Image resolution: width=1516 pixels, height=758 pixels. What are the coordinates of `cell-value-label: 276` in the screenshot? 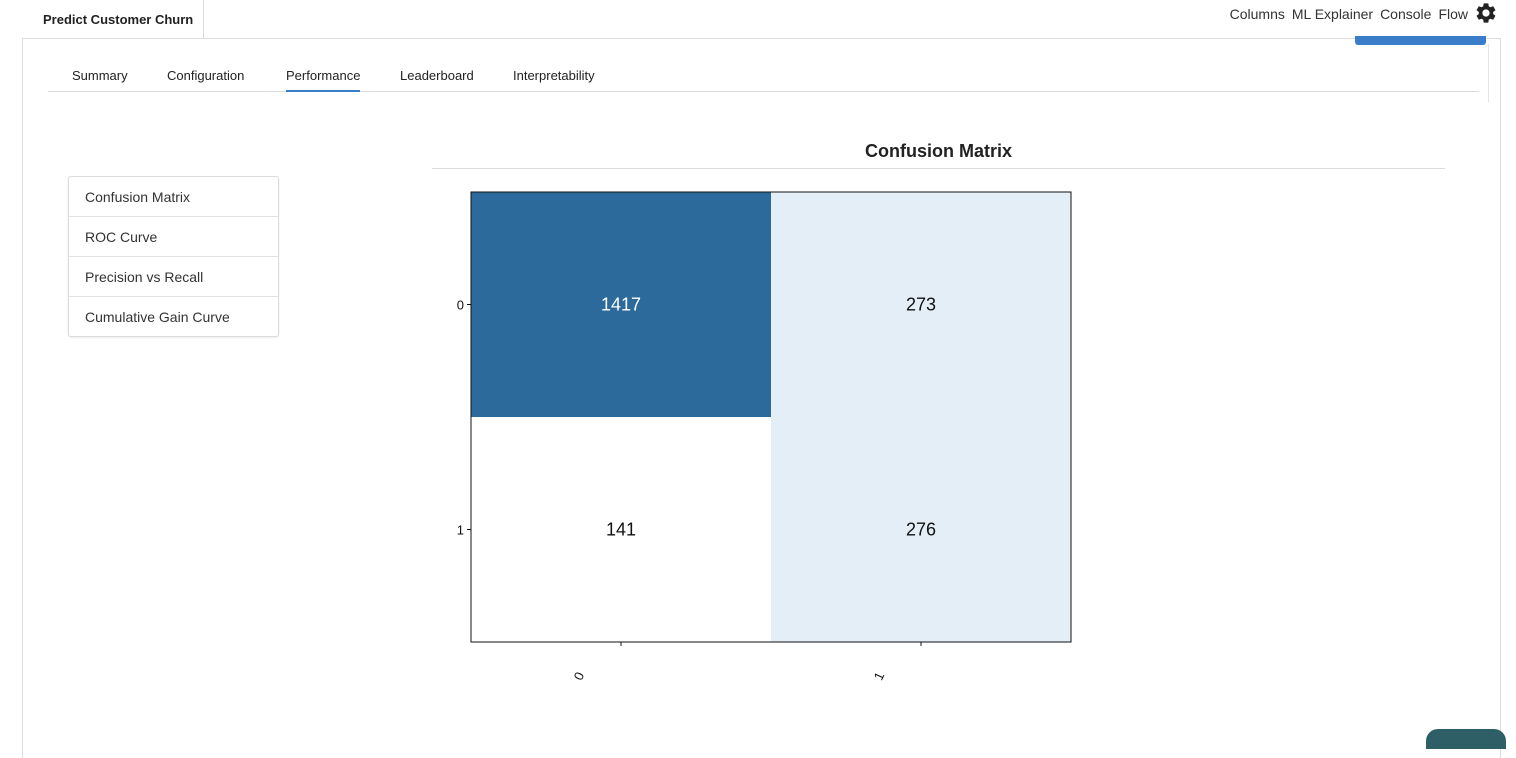 It's located at (921, 530).